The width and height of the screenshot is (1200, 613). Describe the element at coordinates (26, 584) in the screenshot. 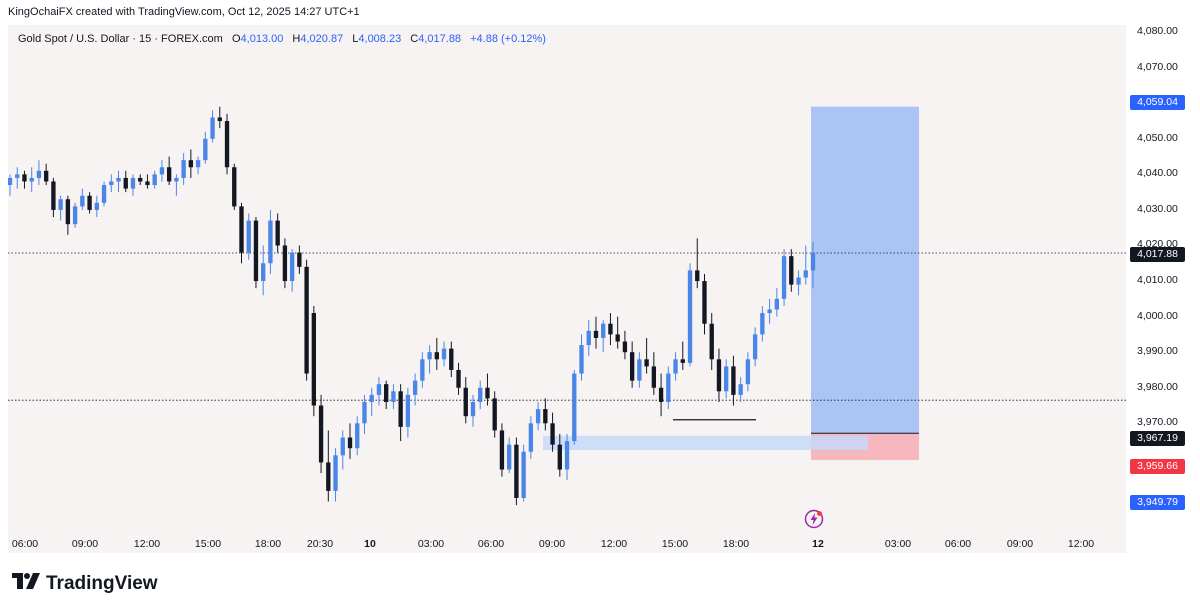

I see `tradingview-logo-icon` at that location.